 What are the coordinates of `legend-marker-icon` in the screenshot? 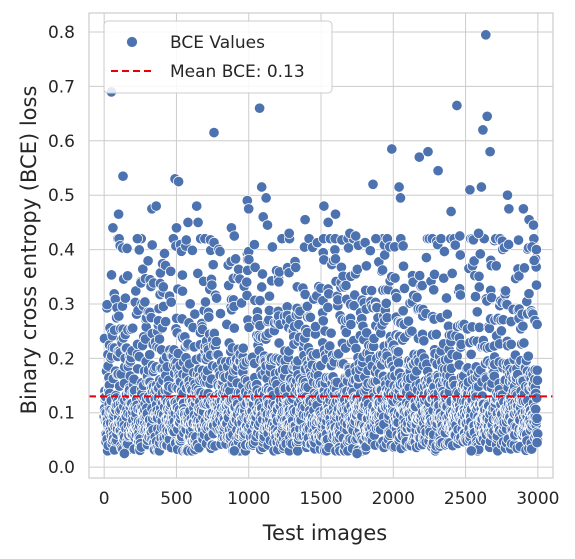 It's located at (132, 42).